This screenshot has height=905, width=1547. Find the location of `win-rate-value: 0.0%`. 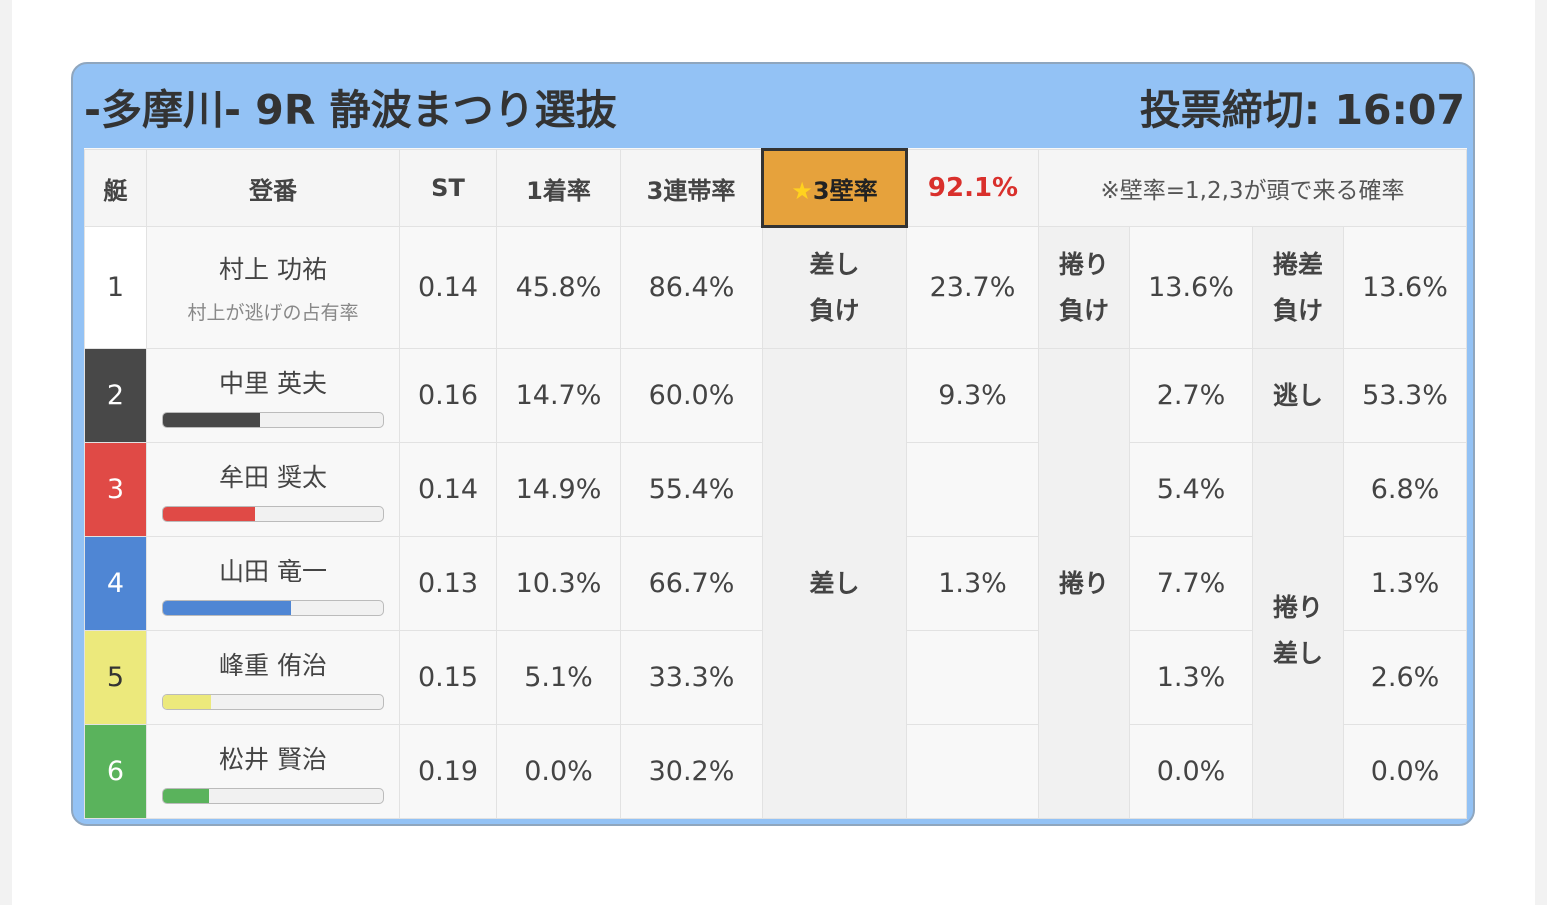

win-rate-value: 0.0% is located at coordinates (558, 771).